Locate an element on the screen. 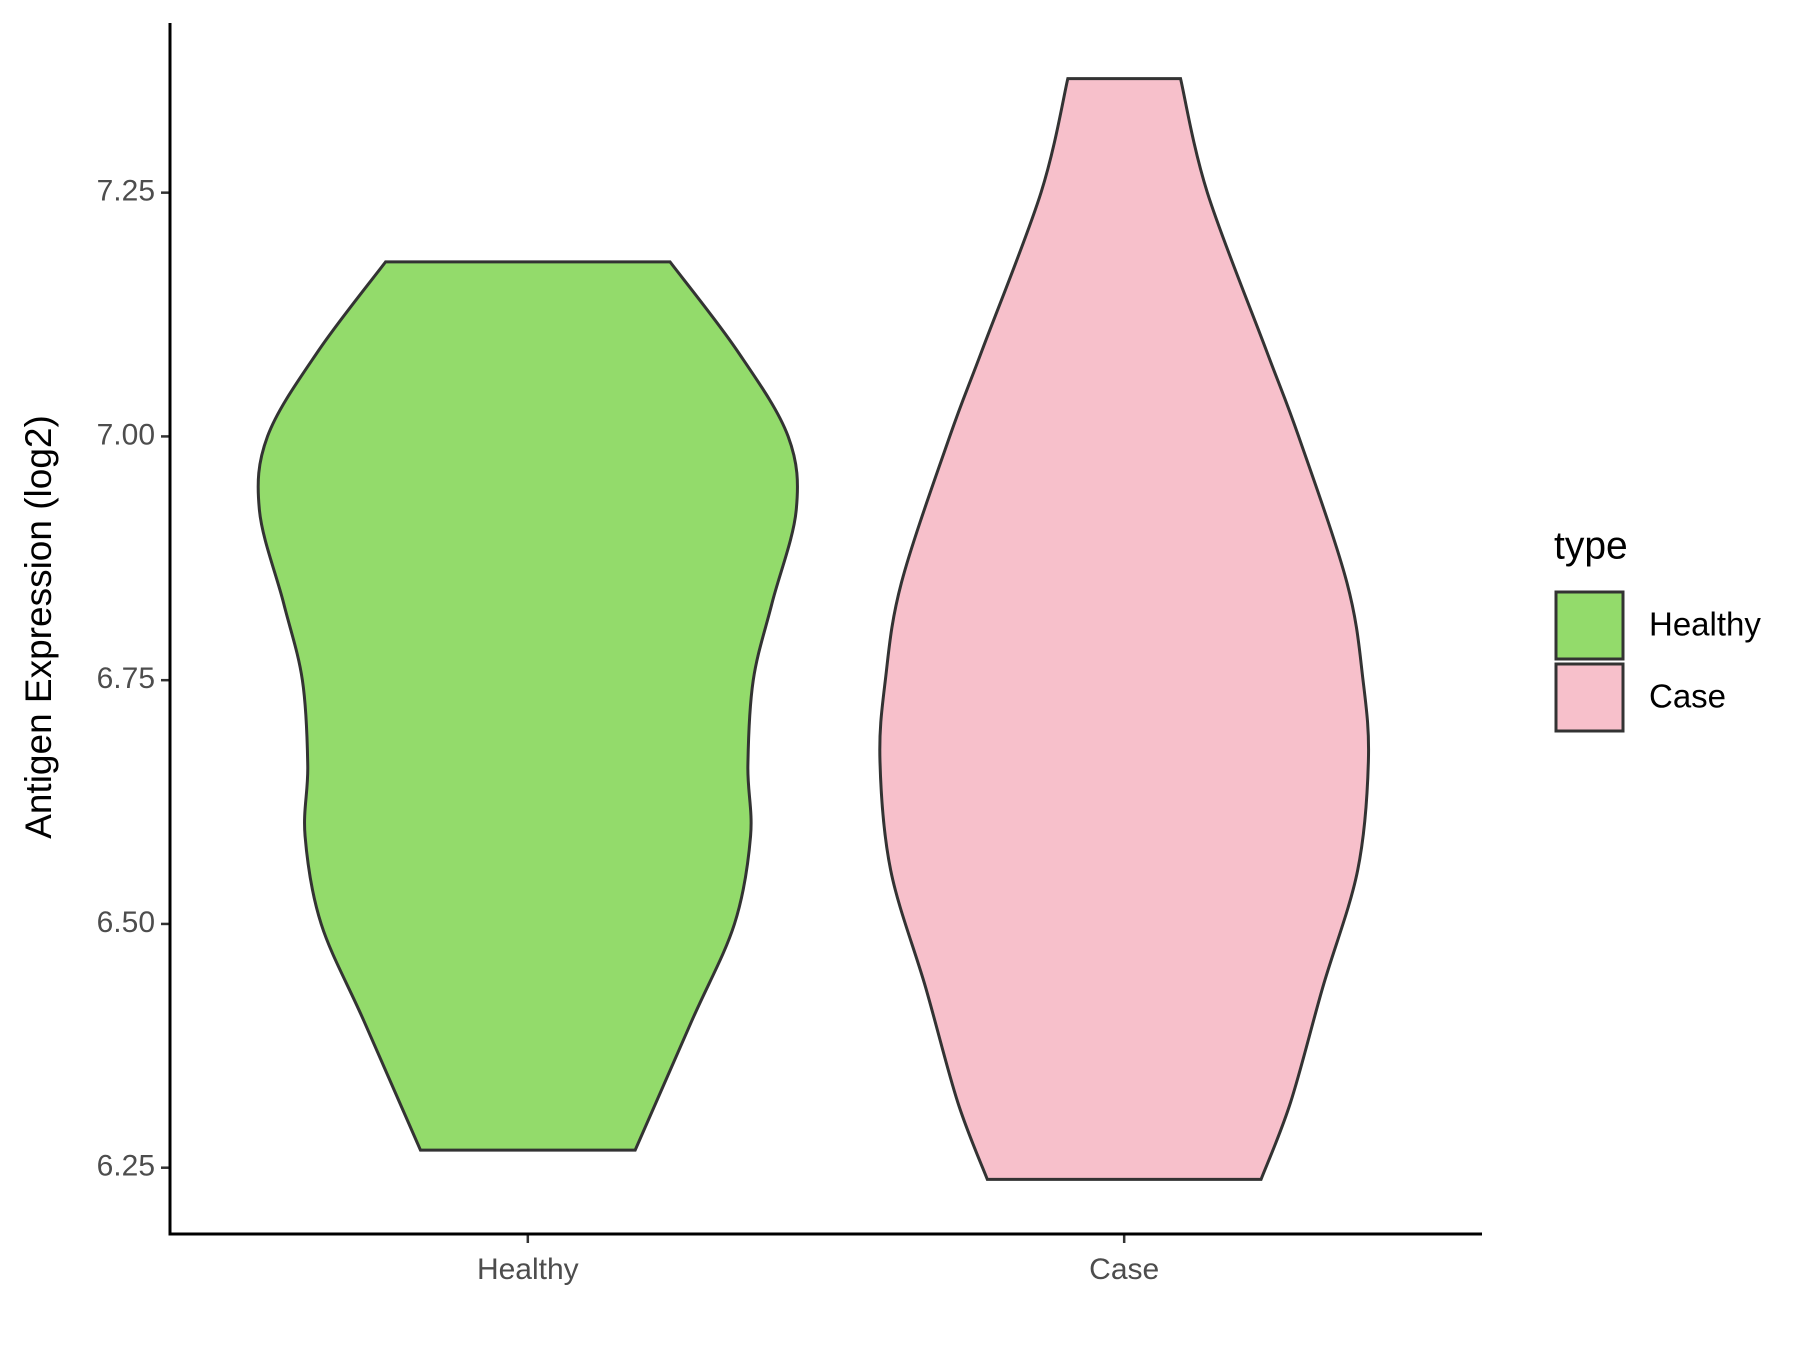 The image size is (1800, 1350). y-tick-label: 7.25 is located at coordinates (126, 191).